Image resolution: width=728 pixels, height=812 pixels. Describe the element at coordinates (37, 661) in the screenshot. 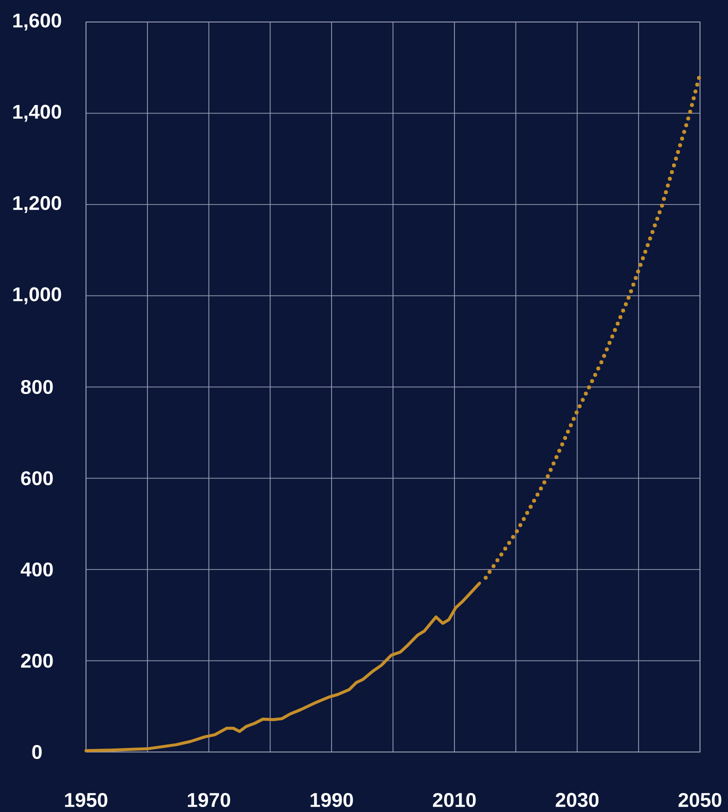

I see `y-tick-label: 200` at that location.